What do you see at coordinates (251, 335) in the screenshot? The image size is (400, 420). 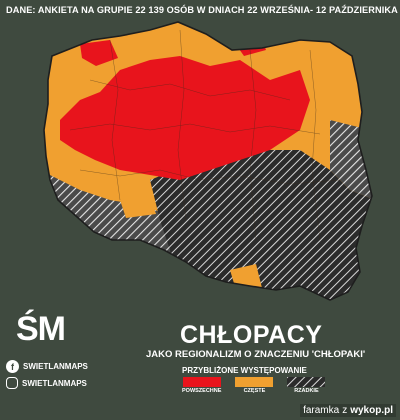 I see `map-title: CHŁOPACY` at bounding box center [251, 335].